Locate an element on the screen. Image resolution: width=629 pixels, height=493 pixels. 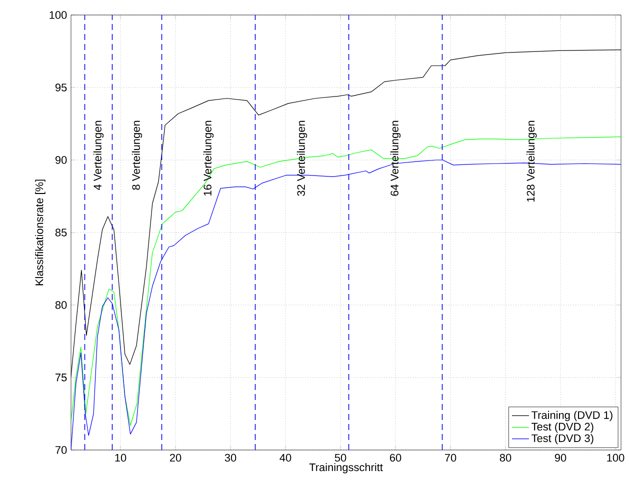
annotation: 64 Verteilungen is located at coordinates (395, 158).